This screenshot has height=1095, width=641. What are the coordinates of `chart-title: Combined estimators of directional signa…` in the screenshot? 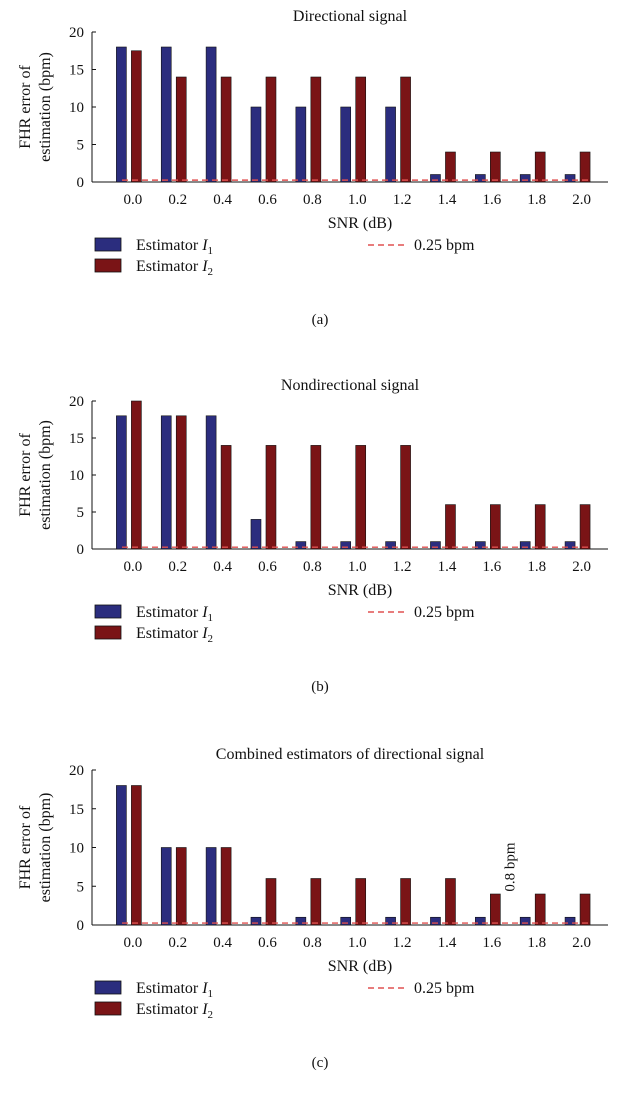 It's located at (350, 754).